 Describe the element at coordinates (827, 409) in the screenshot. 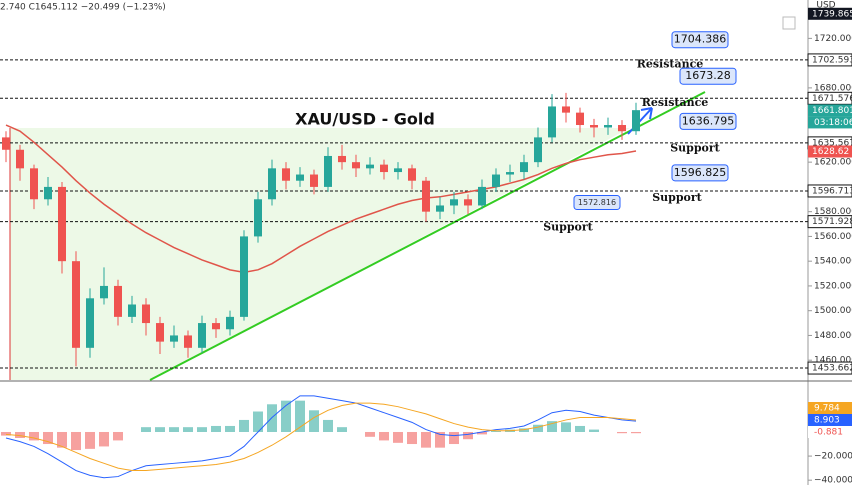

I see `macd-tag-label: 9.784` at that location.